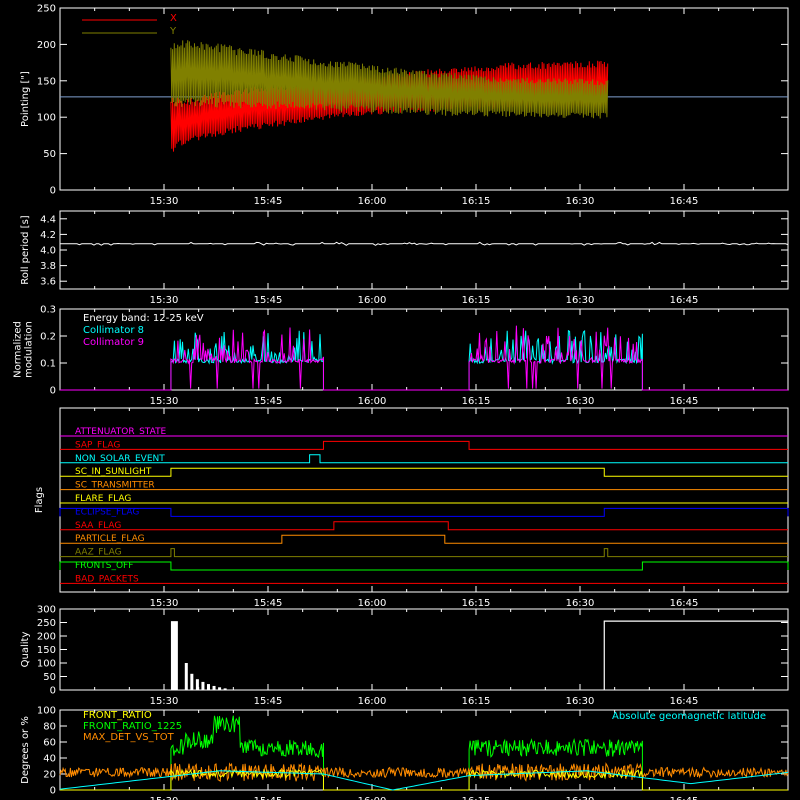 The height and width of the screenshot is (800, 800). What do you see at coordinates (49, 727) in the screenshot?
I see `ratios-ytick-label: 80` at bounding box center [49, 727].